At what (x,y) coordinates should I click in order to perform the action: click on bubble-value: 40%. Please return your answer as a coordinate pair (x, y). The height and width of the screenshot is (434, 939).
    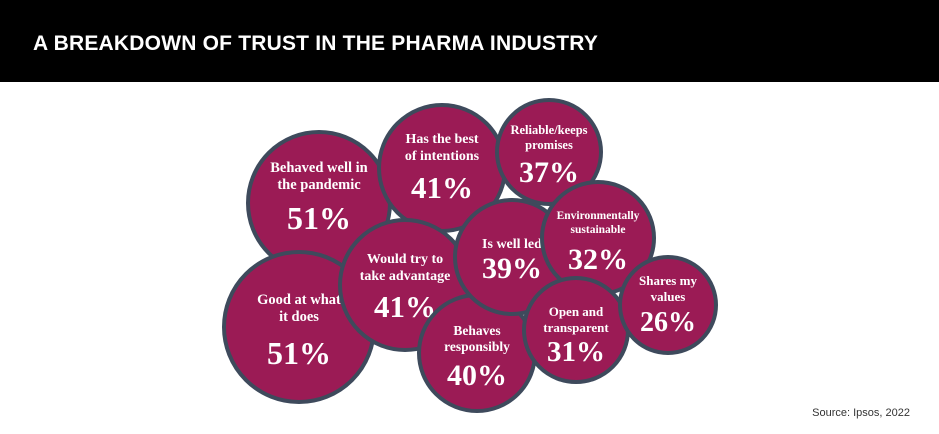
    Looking at the image, I should click on (477, 375).